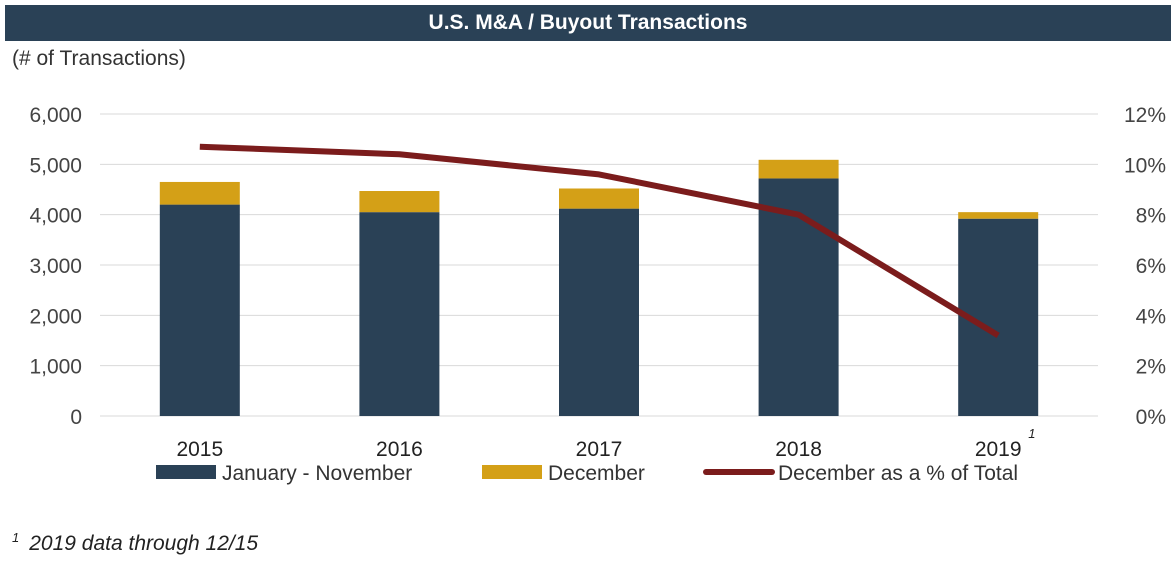 The width and height of the screenshot is (1176, 566). What do you see at coordinates (599, 449) in the screenshot?
I see `x-tick-label: 2017` at bounding box center [599, 449].